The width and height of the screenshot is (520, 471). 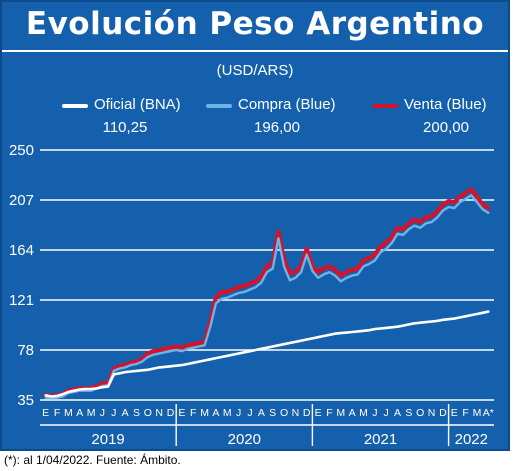 I want to click on y-tick-label: 164, so click(x=21, y=250).